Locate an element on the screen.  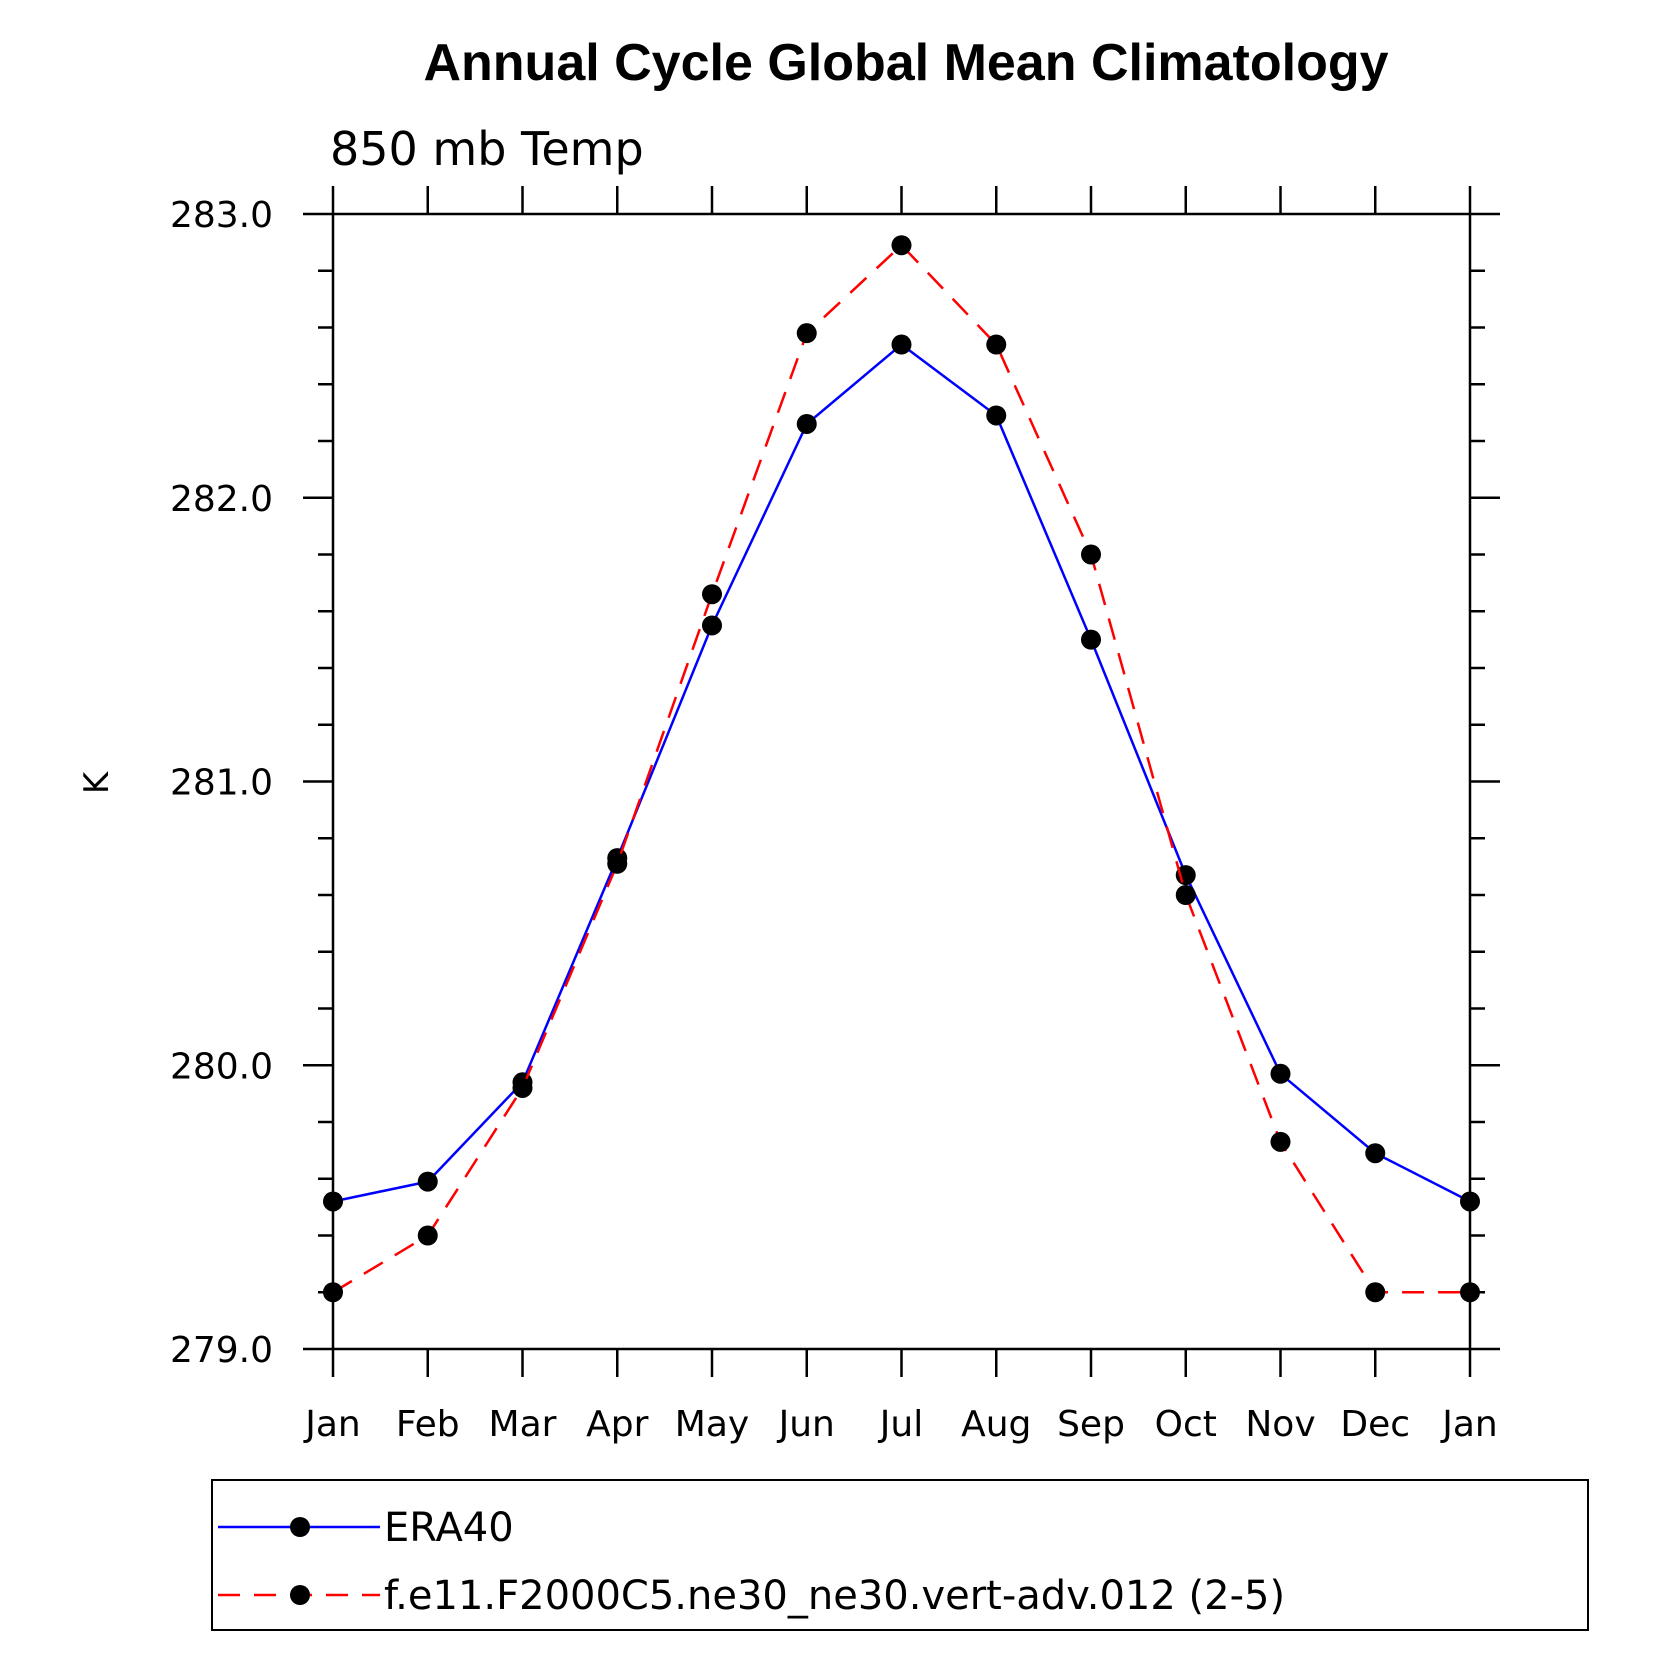
y-tick-label: 282.0 is located at coordinates (221, 499).